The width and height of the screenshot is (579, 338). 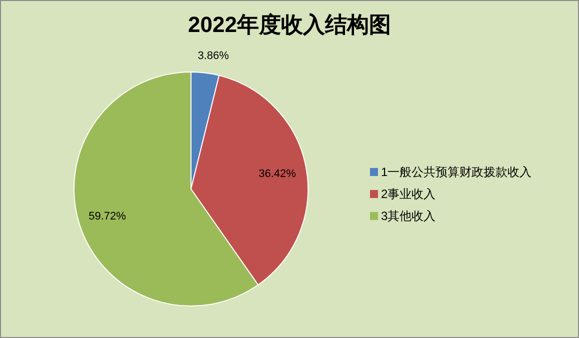 What do you see at coordinates (456, 172) in the screenshot?
I see `legend-label: 1一般公共预算财政拨款收入` at bounding box center [456, 172].